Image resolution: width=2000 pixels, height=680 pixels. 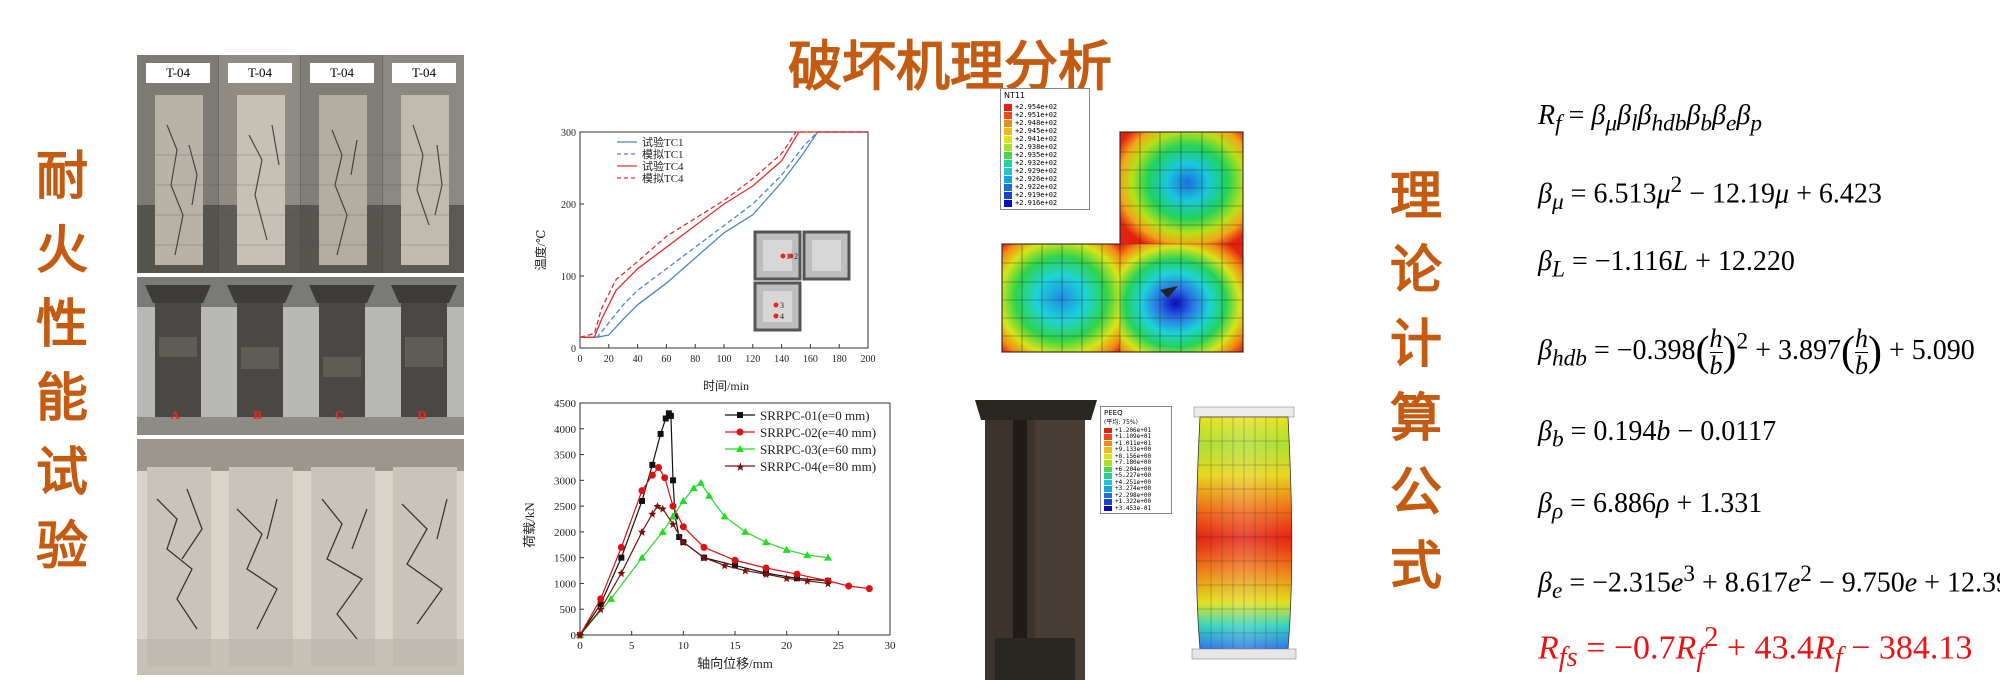 What do you see at coordinates (663, 154) in the screenshot?
I see `legend-label: 模拟TC1` at bounding box center [663, 154].